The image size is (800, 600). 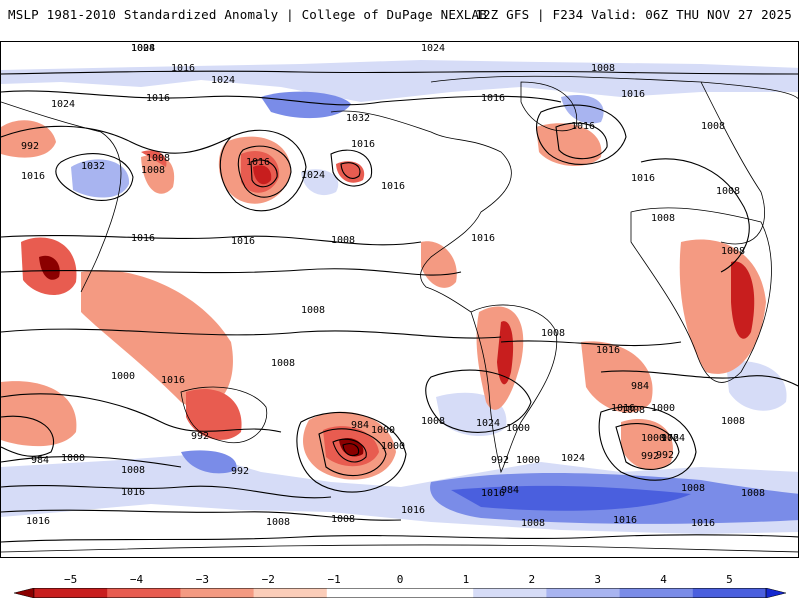 What do you see at coordinates (320, 182) in the screenshot?
I see `ne-pacific-positive` at bounding box center [320, 182].